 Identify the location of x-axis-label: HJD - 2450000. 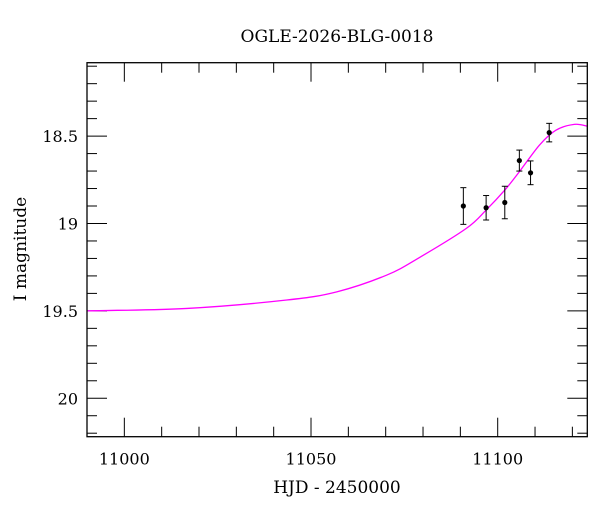
(337, 488).